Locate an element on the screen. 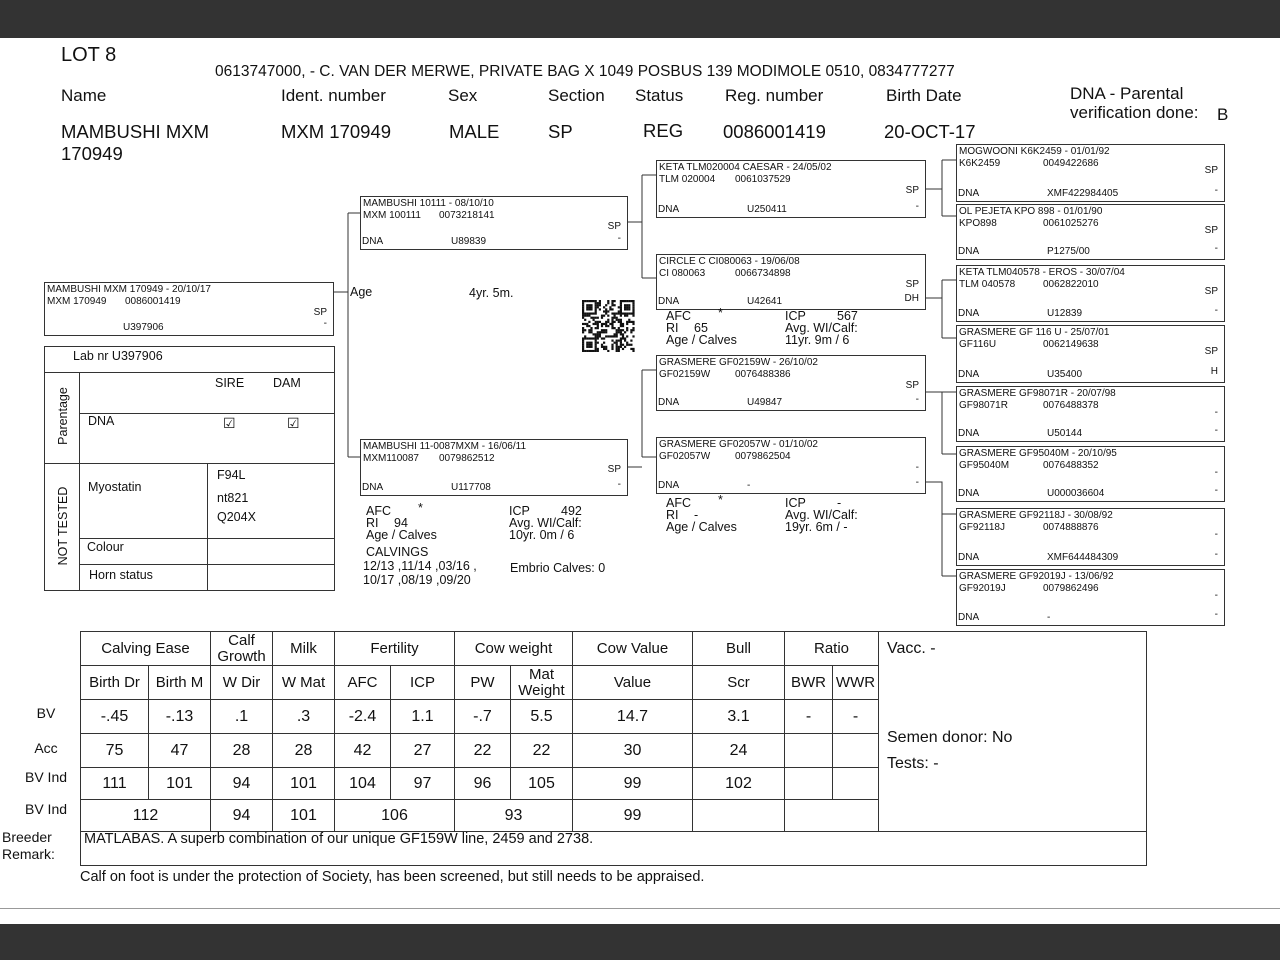 This screenshot has width=1280, height=960. myostatin-f94l: F94L is located at coordinates (231, 475).